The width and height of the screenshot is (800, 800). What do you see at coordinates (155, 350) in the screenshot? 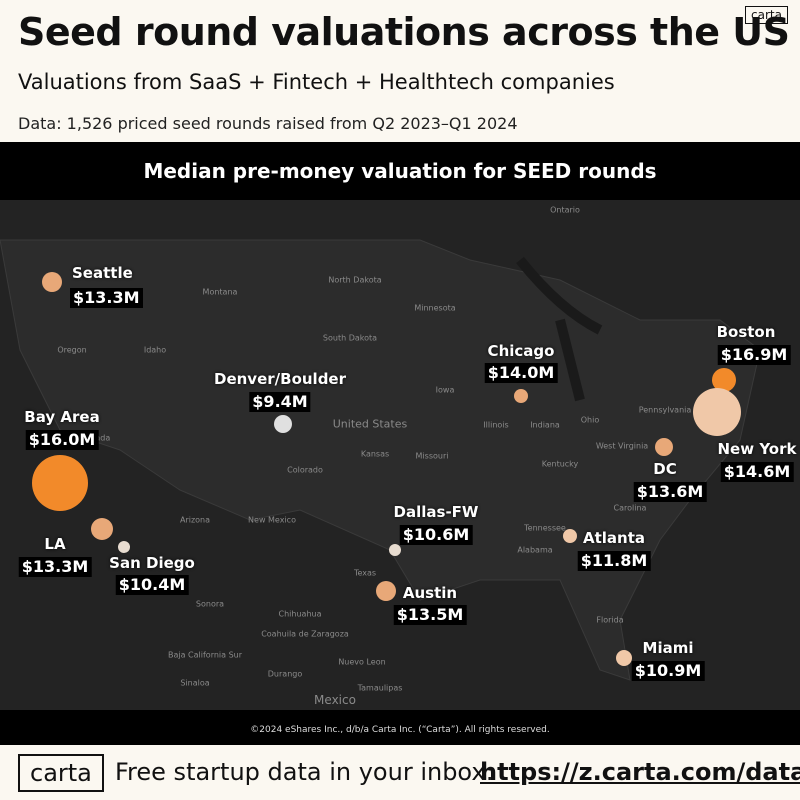
I see `map-label: Idaho` at bounding box center [155, 350].